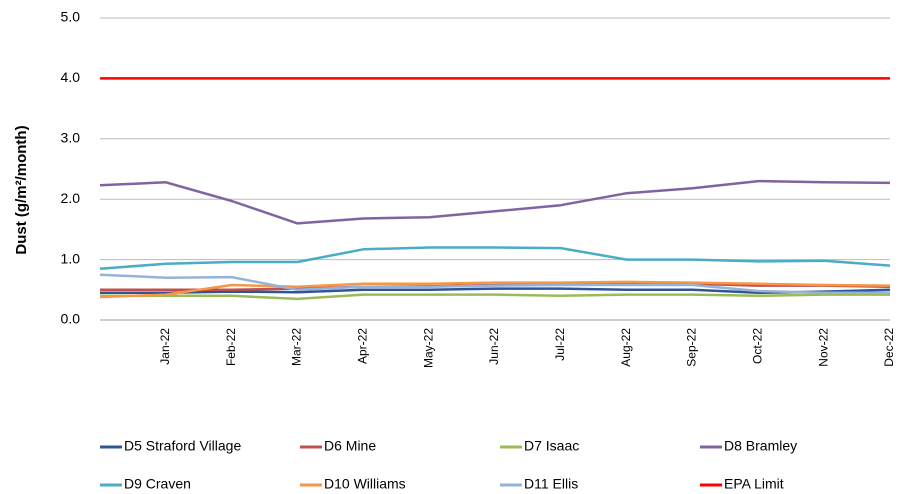 The image size is (918, 494). Describe the element at coordinates (560, 344) in the screenshot. I see `x-tick-label: Jul-22` at that location.